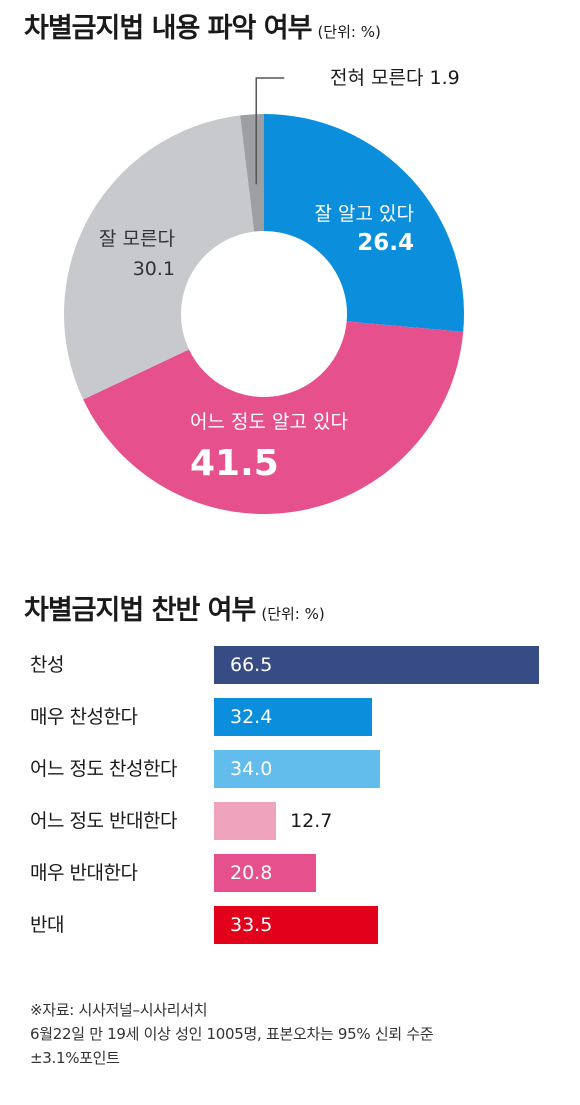  What do you see at coordinates (251, 873) in the screenshot?
I see `bar-value-label: 20.8` at bounding box center [251, 873].